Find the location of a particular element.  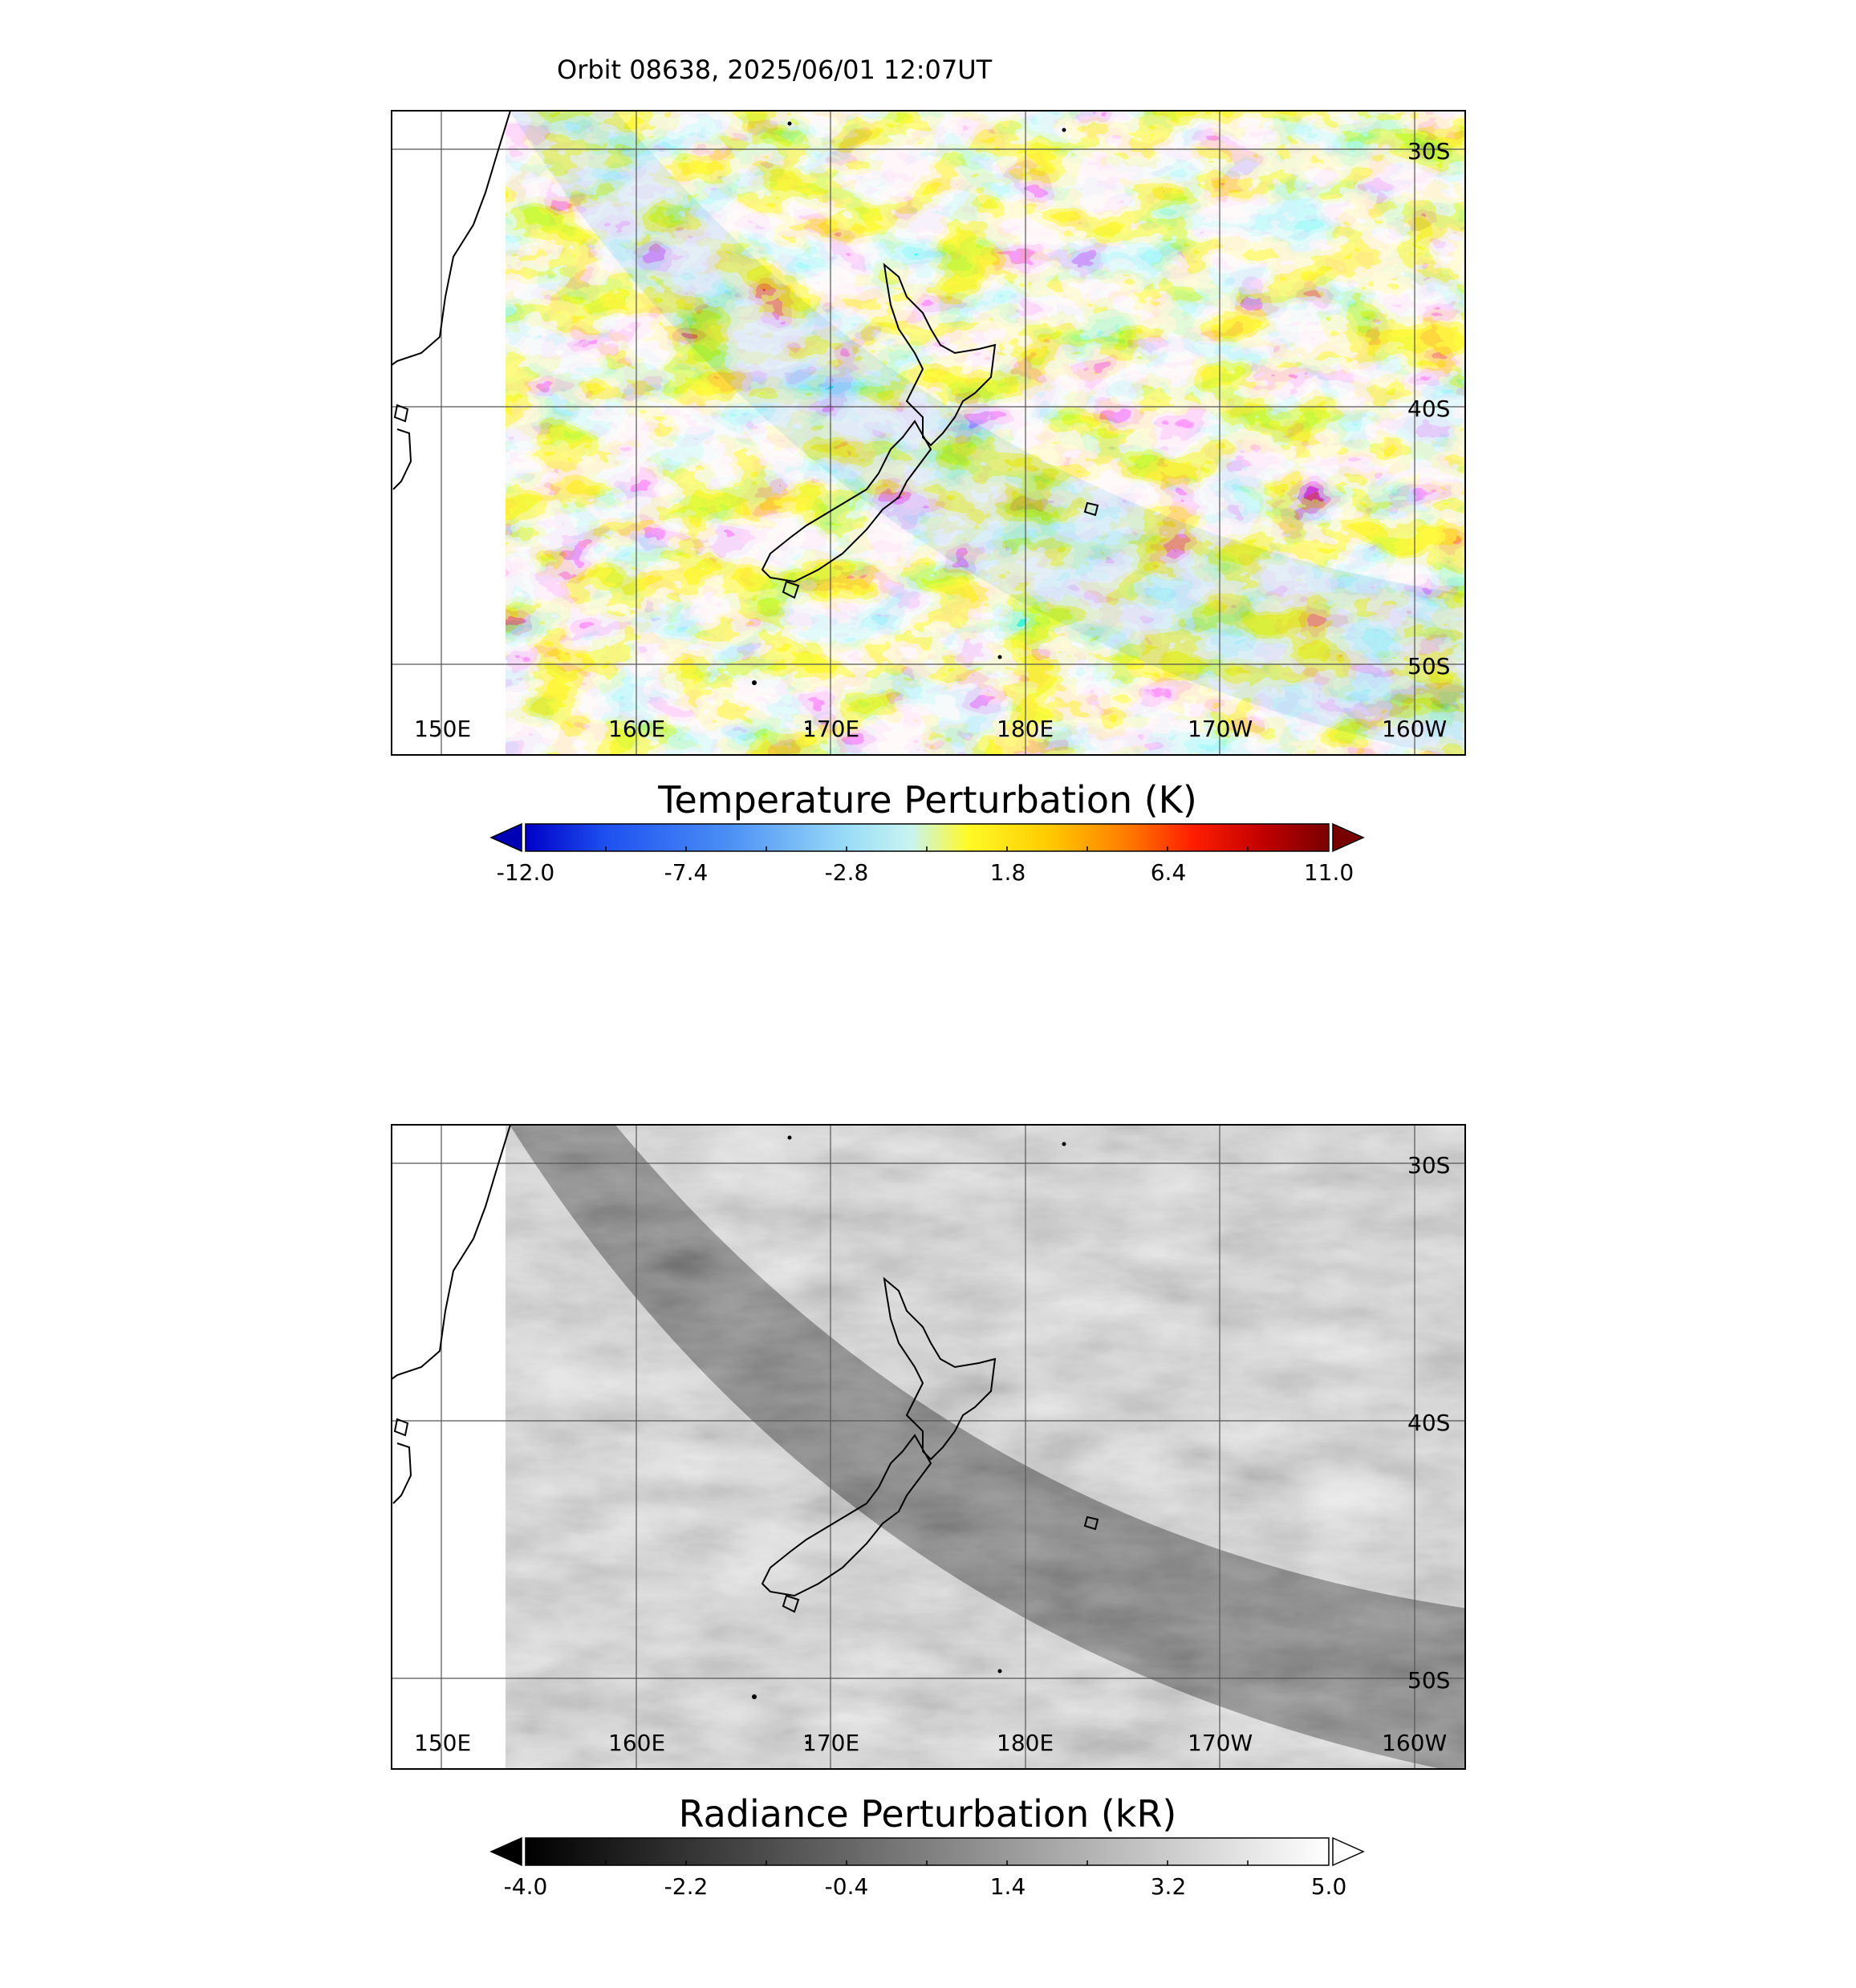

colorbar-tick-label: 3.2 is located at coordinates (1169, 1886).